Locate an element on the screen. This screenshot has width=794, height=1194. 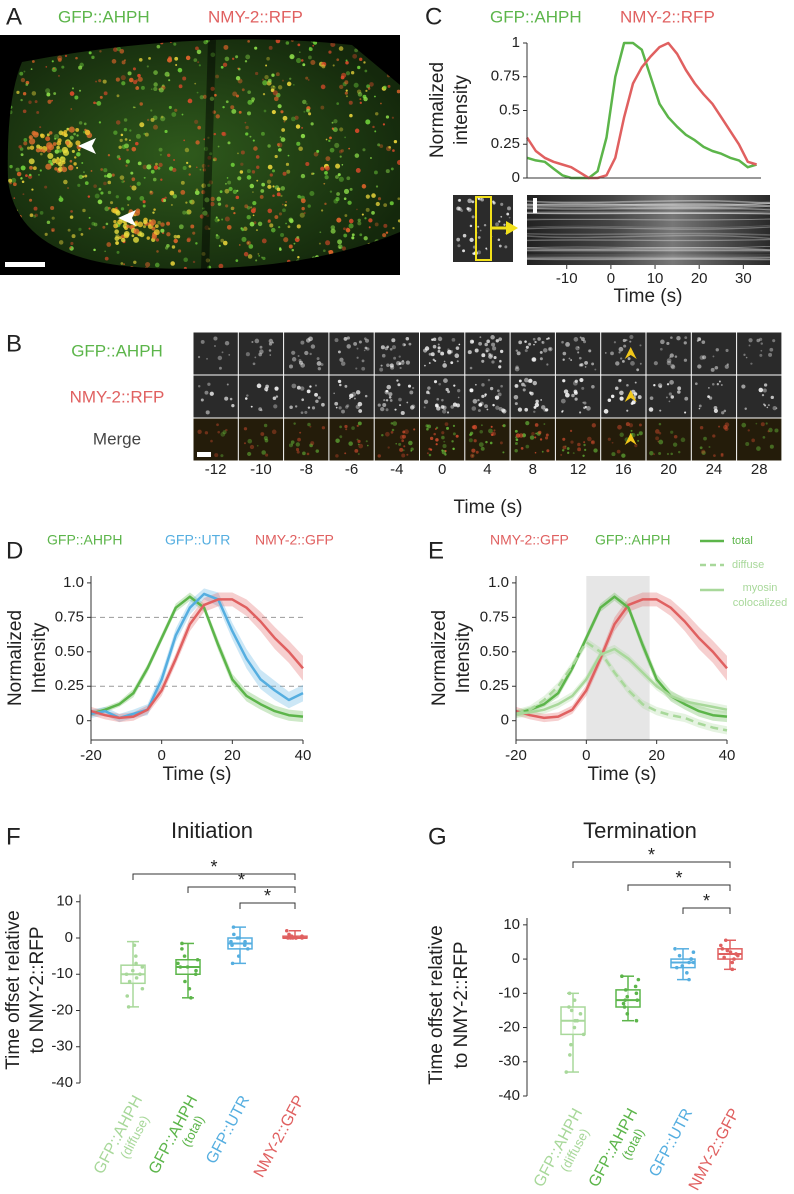
x-tick-label: -20 is located at coordinates (516, 755).